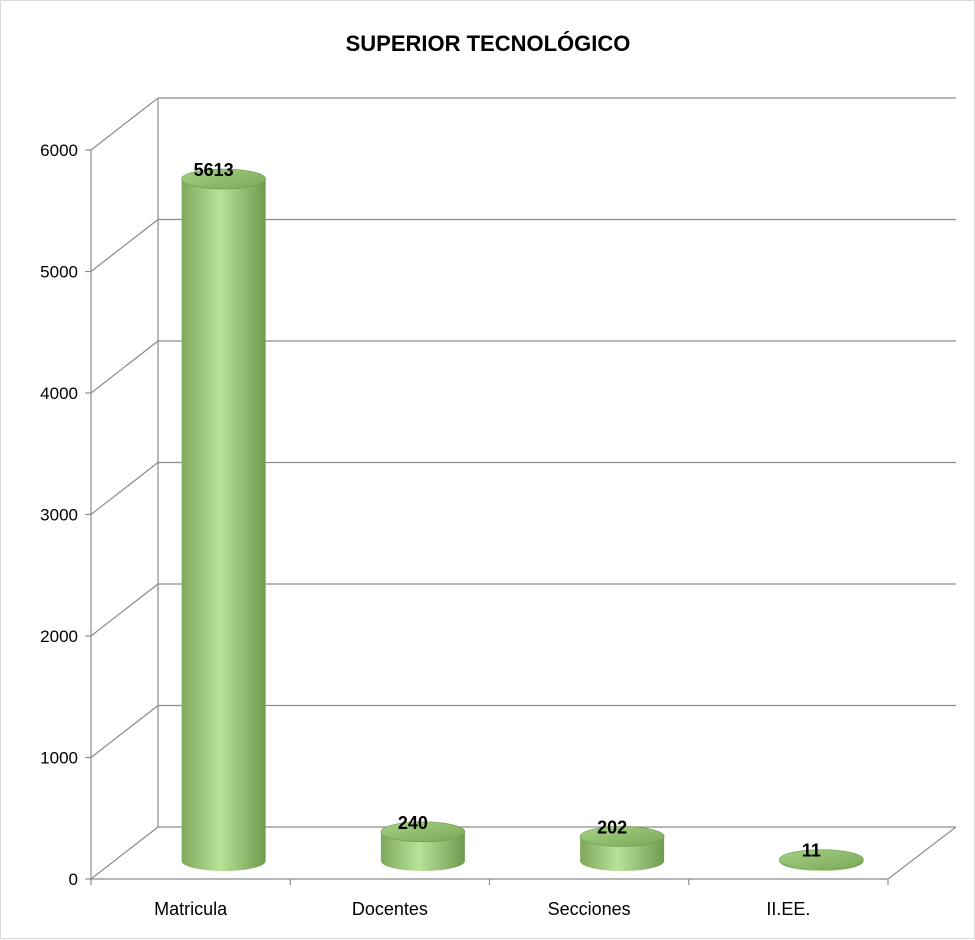 The image size is (975, 940). I want to click on bar: 11, so click(821, 856).